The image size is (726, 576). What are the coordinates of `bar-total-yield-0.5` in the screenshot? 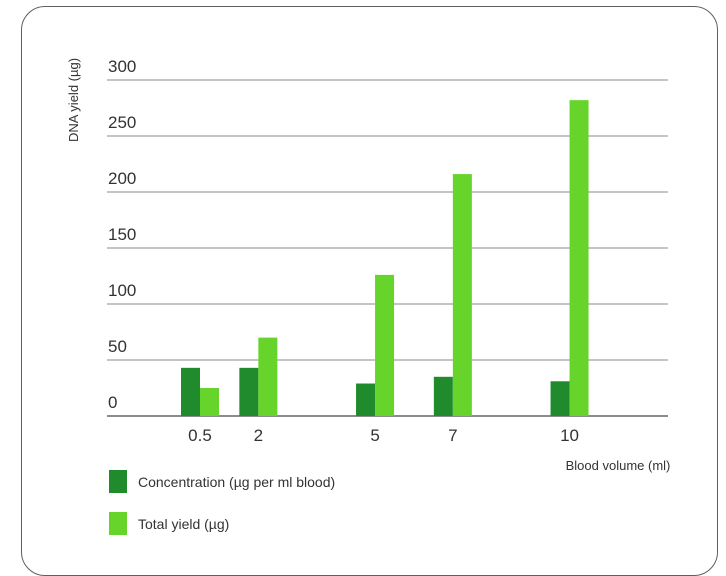 It's located at (209, 402).